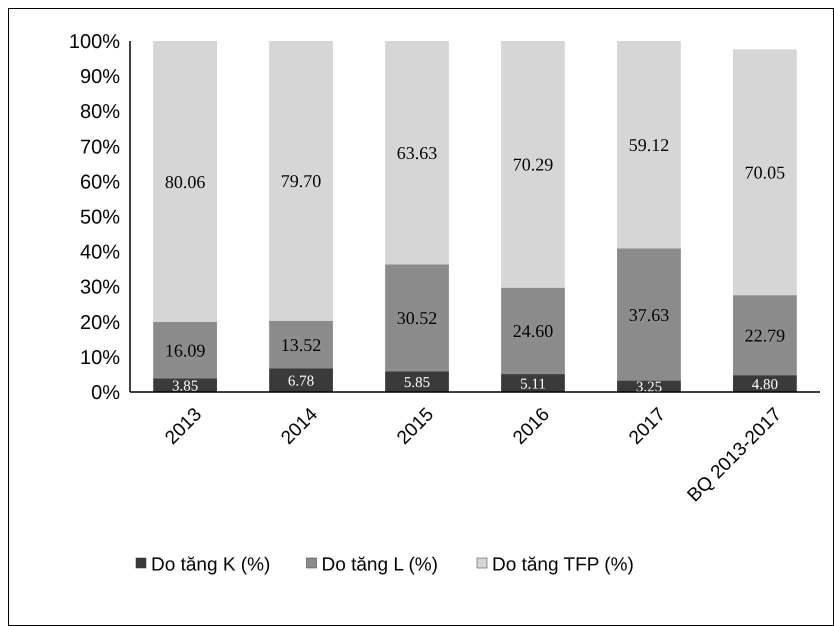 The height and width of the screenshot is (626, 834). Describe the element at coordinates (380, 565) in the screenshot. I see `legend-label: Do tăng L (%)` at that location.